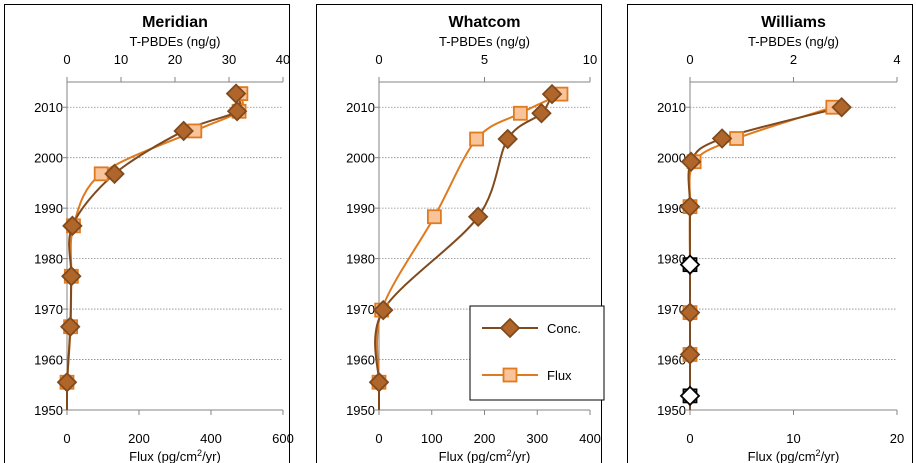 The height and width of the screenshot is (463, 916). Describe the element at coordinates (432, 438) in the screenshot. I see `bottom-tick-label: 100` at that location.